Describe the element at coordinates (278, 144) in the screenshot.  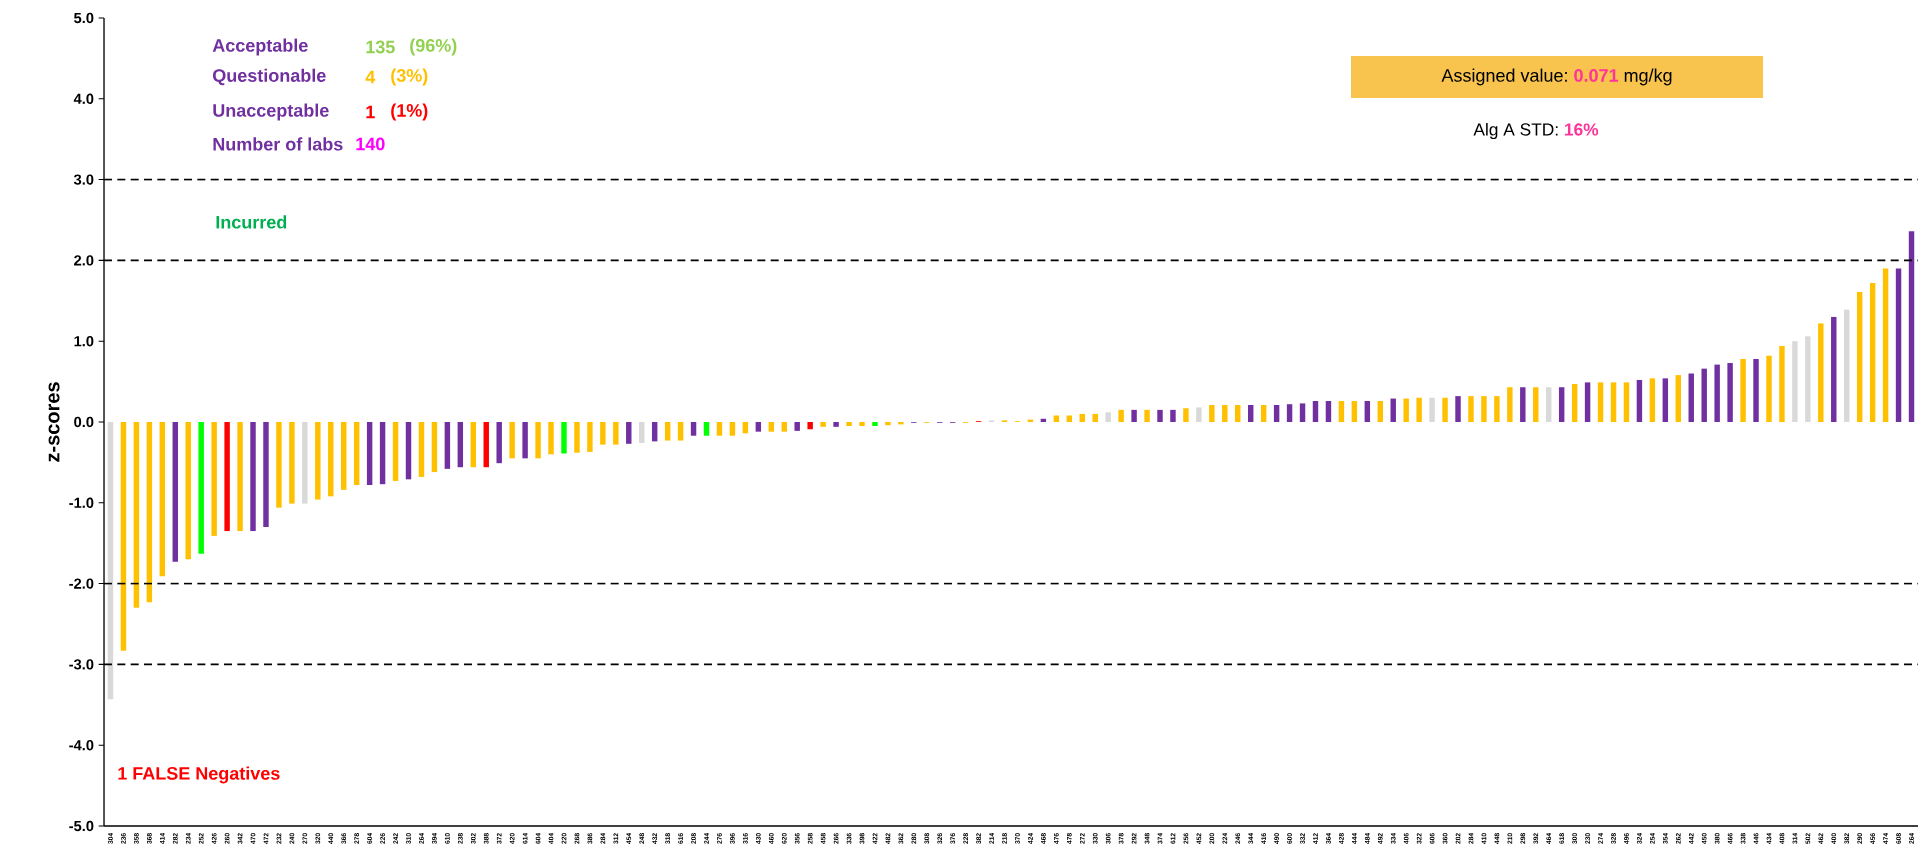
I see `annotation: Number of labs` at that location.